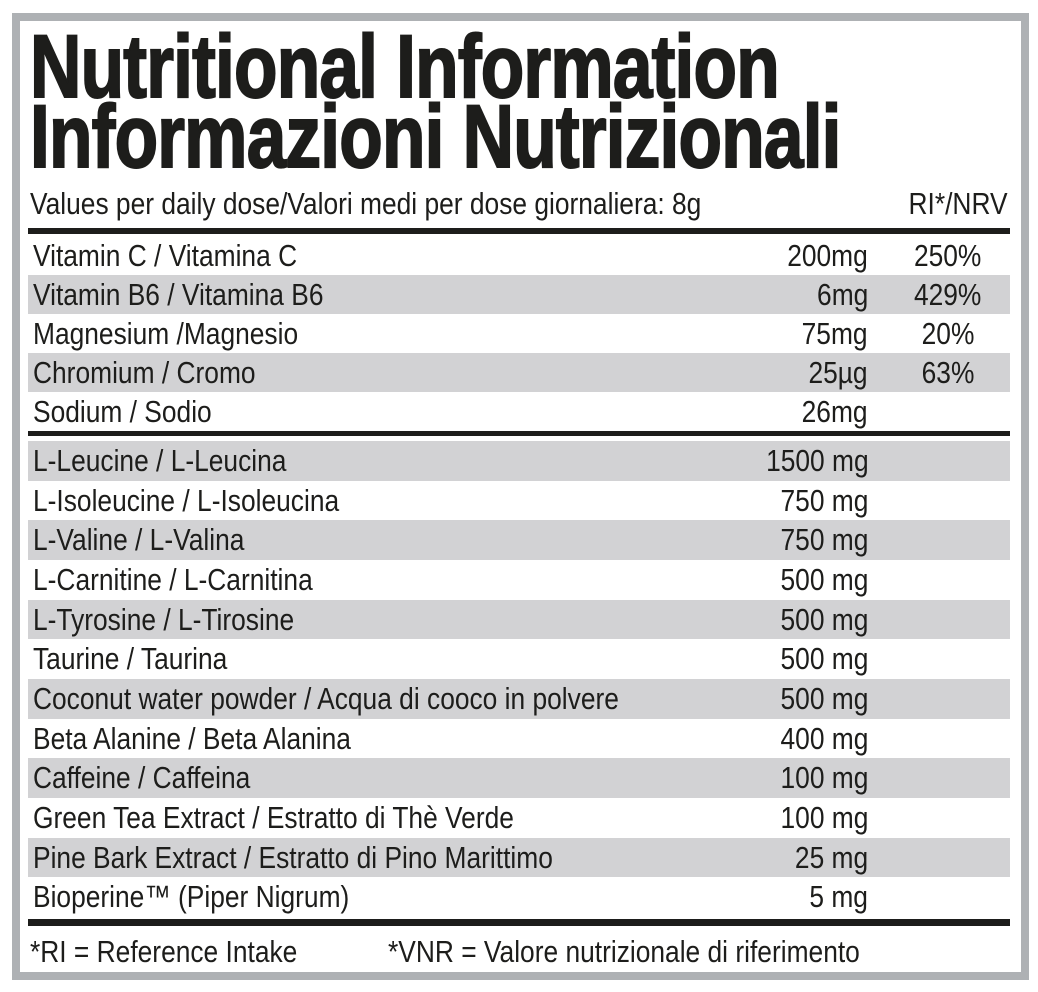 This screenshot has width=1038, height=992. I want to click on footer-divider, so click(519, 922).